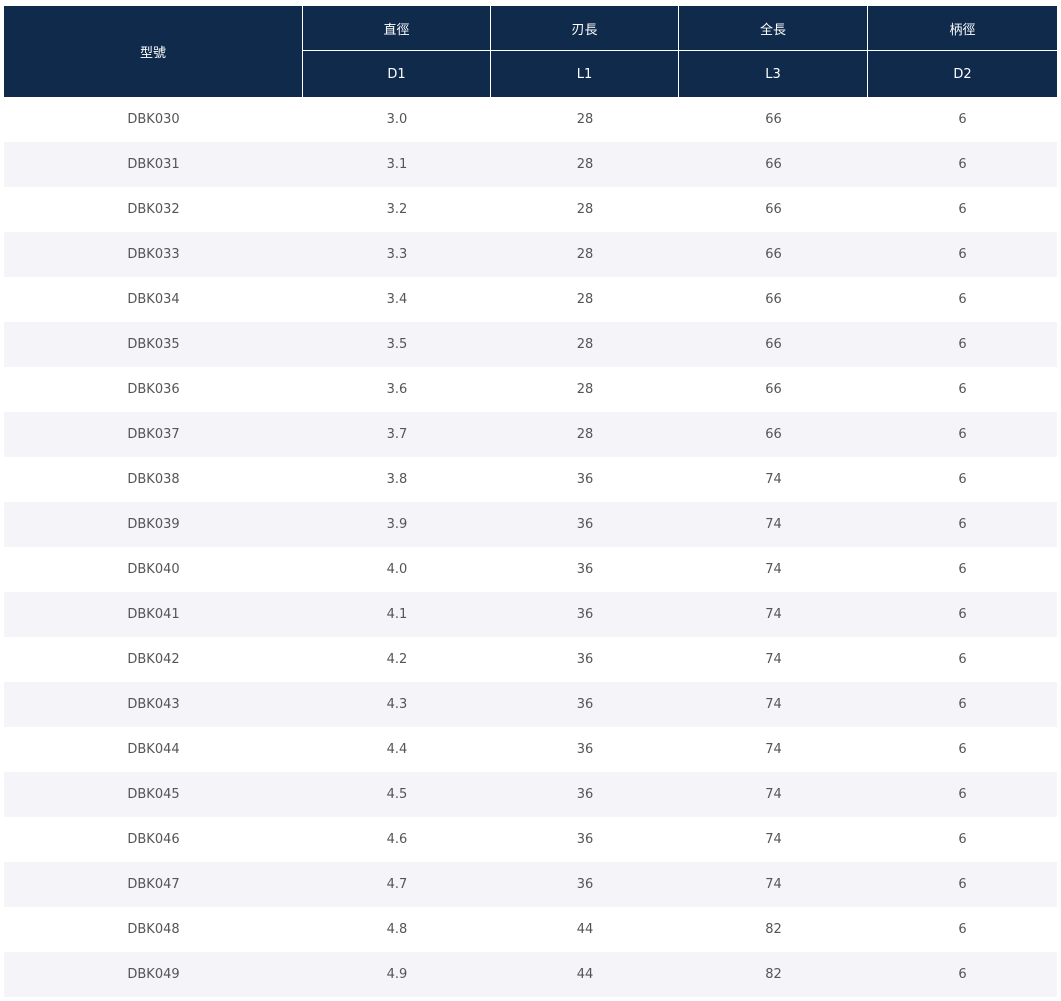 This screenshot has height=1001, width=1061. What do you see at coordinates (773, 929) in the screenshot?
I see `value-cell: 82` at bounding box center [773, 929].